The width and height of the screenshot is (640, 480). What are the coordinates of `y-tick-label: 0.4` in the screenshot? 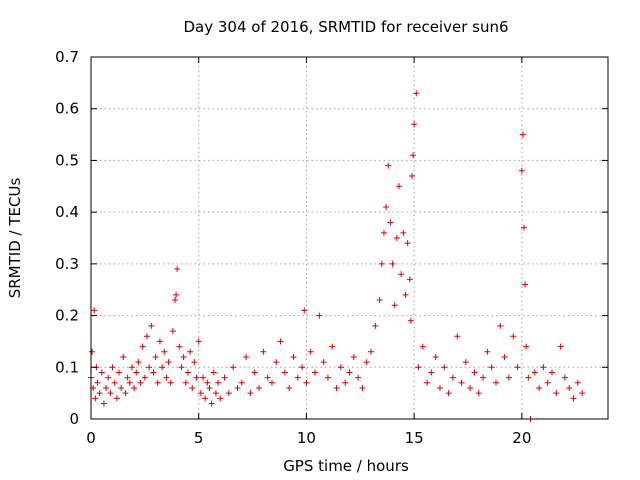 It's located at (67, 212).